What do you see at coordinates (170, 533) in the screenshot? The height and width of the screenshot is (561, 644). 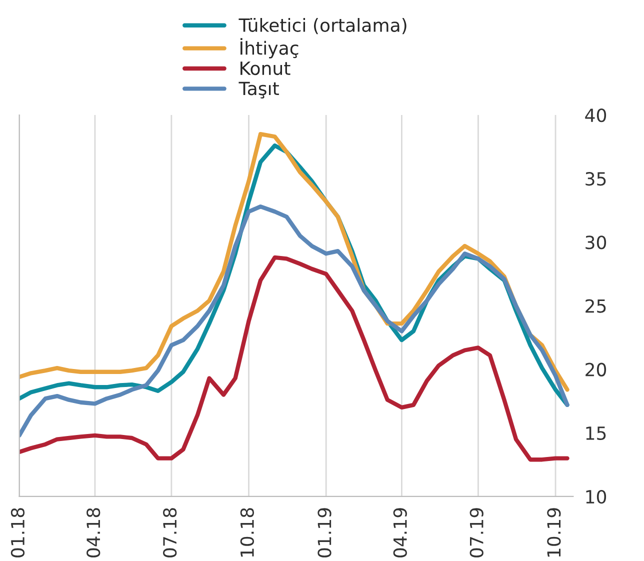 I see `x-tick-label: 07.18` at bounding box center [170, 533].